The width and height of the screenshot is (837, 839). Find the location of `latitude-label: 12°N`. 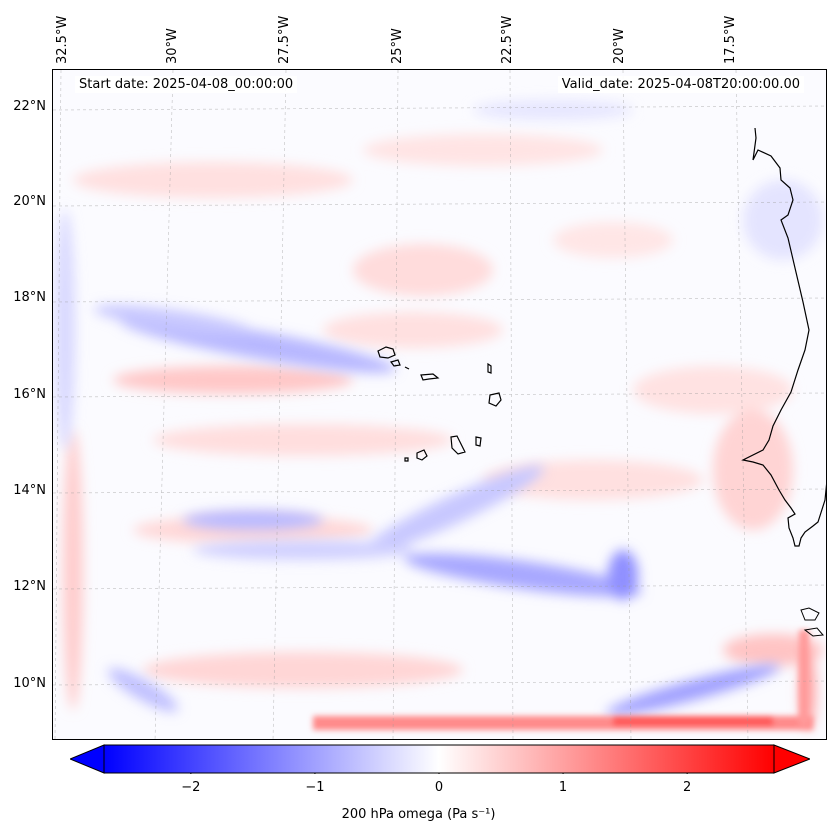

latitude-label: 12°N is located at coordinates (29, 586).